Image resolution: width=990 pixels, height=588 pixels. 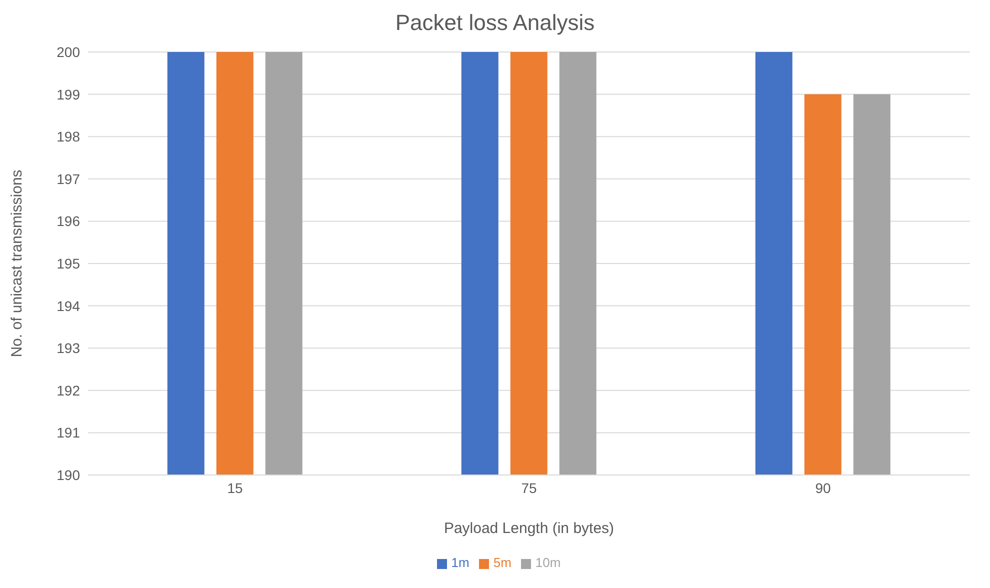 What do you see at coordinates (68, 348) in the screenshot?
I see `y-tick-label: 193` at bounding box center [68, 348].